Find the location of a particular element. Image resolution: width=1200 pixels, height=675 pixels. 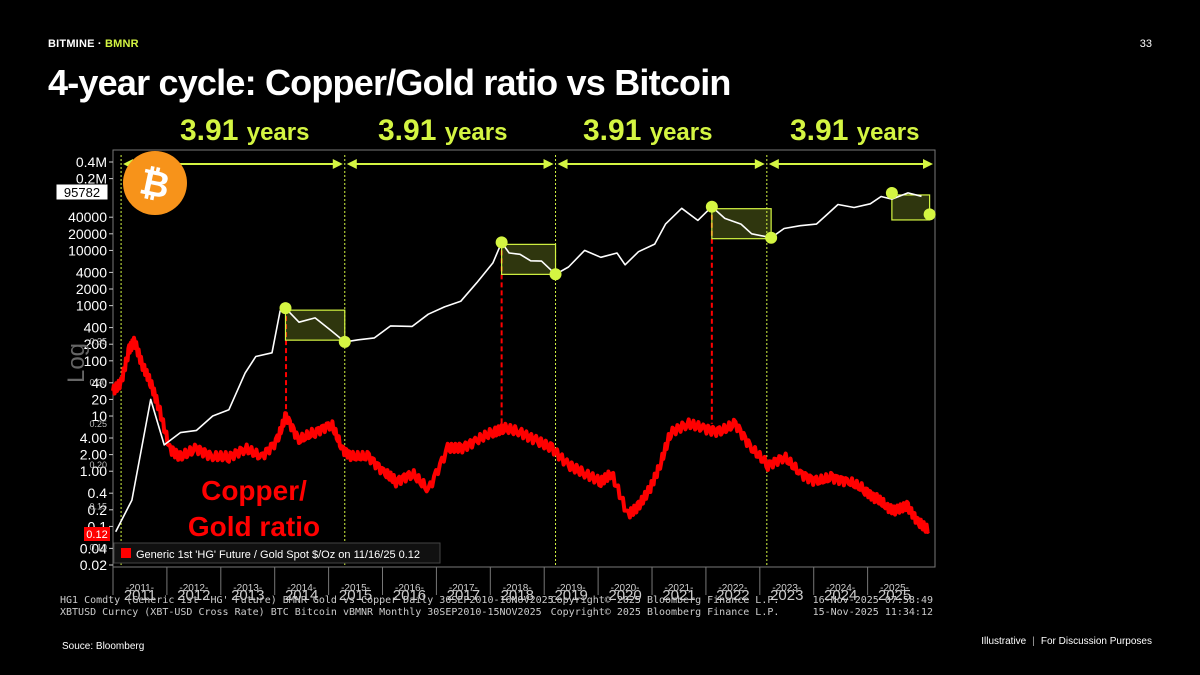

x-tick-label: 2012 is located at coordinates (193, 595).